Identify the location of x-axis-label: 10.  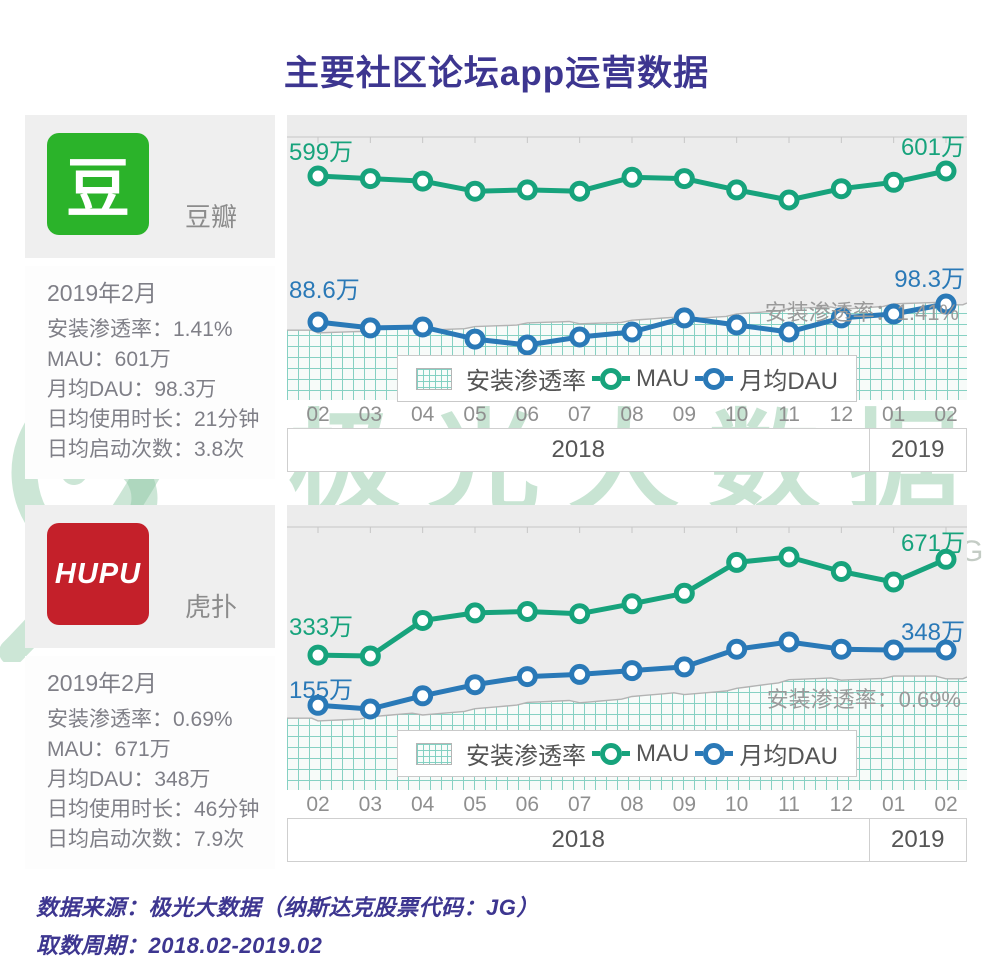
(736, 804).